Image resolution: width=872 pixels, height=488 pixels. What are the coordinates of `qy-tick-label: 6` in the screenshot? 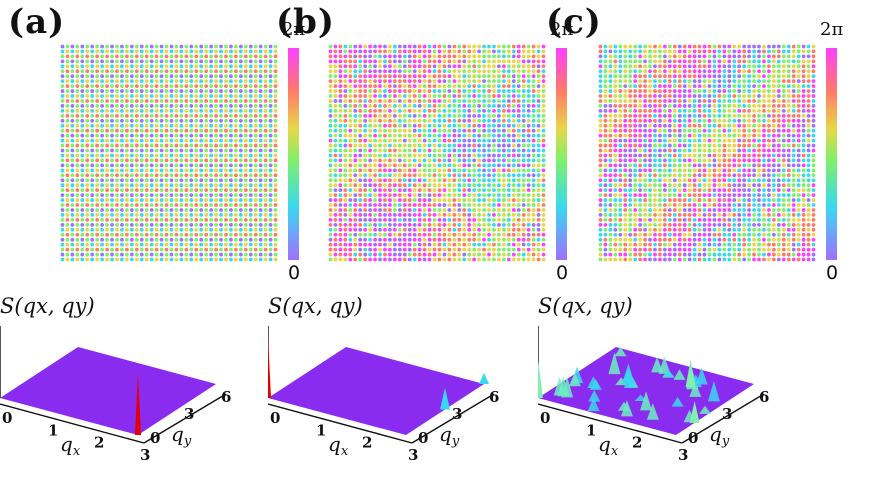 It's located at (494, 397).